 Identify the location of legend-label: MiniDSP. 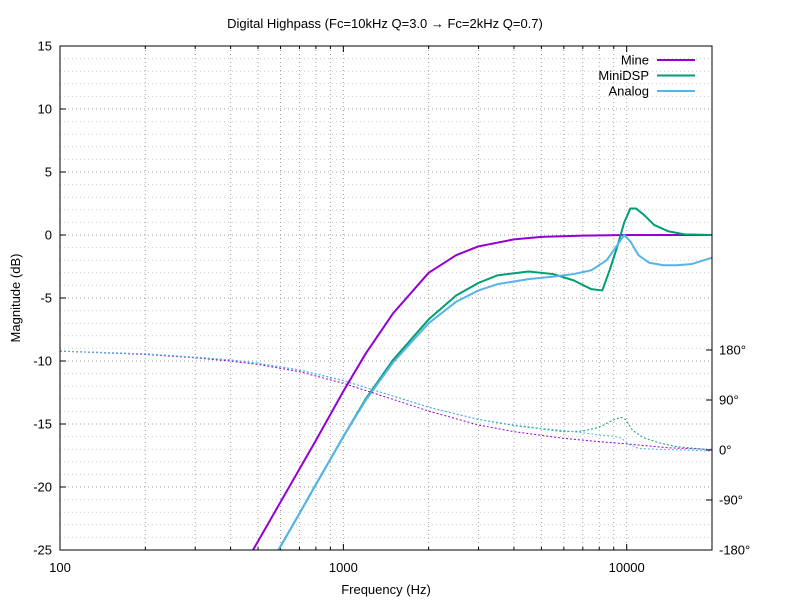
(623, 75).